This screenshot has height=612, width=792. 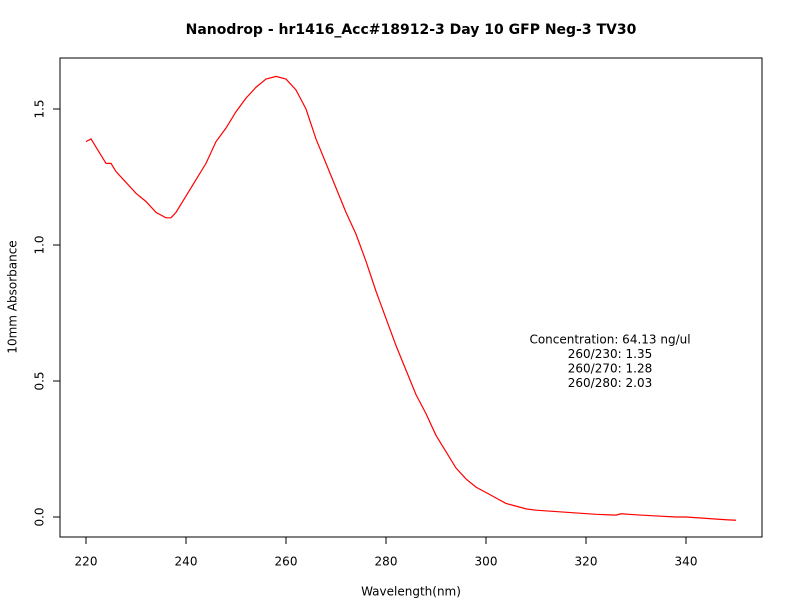 What do you see at coordinates (386, 562) in the screenshot?
I see `x-tick-label: 280` at bounding box center [386, 562].